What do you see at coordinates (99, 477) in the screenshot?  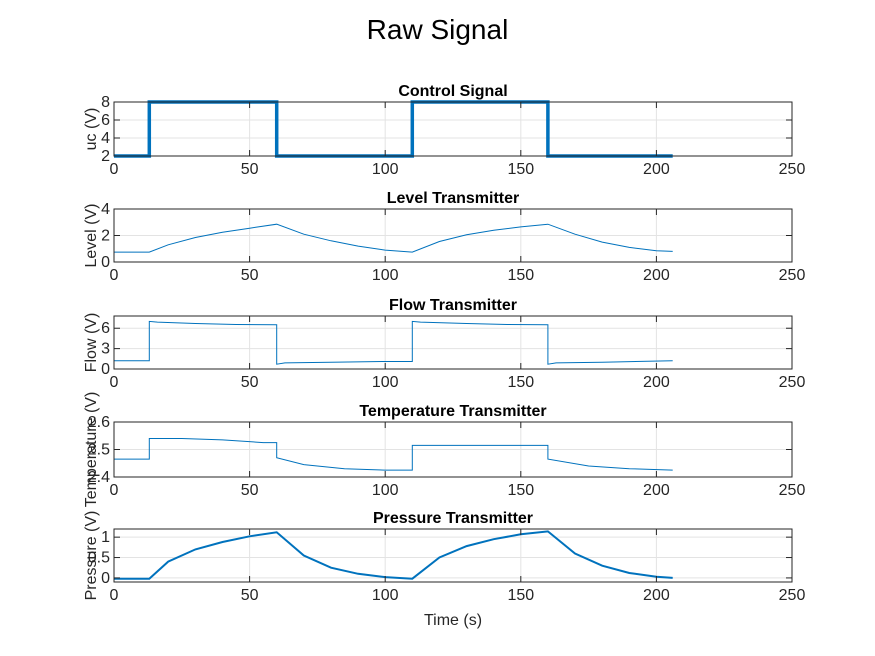 I see `y-tick-label: 2.4` at bounding box center [99, 477].